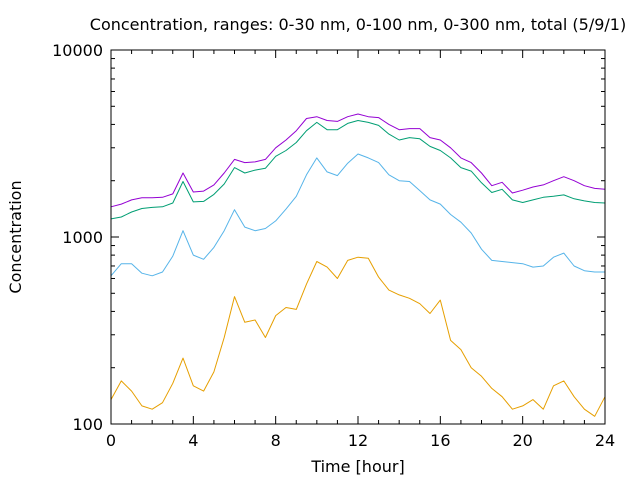 The height and width of the screenshot is (480, 640). I want to click on x-tick-label: 0, so click(111, 440).